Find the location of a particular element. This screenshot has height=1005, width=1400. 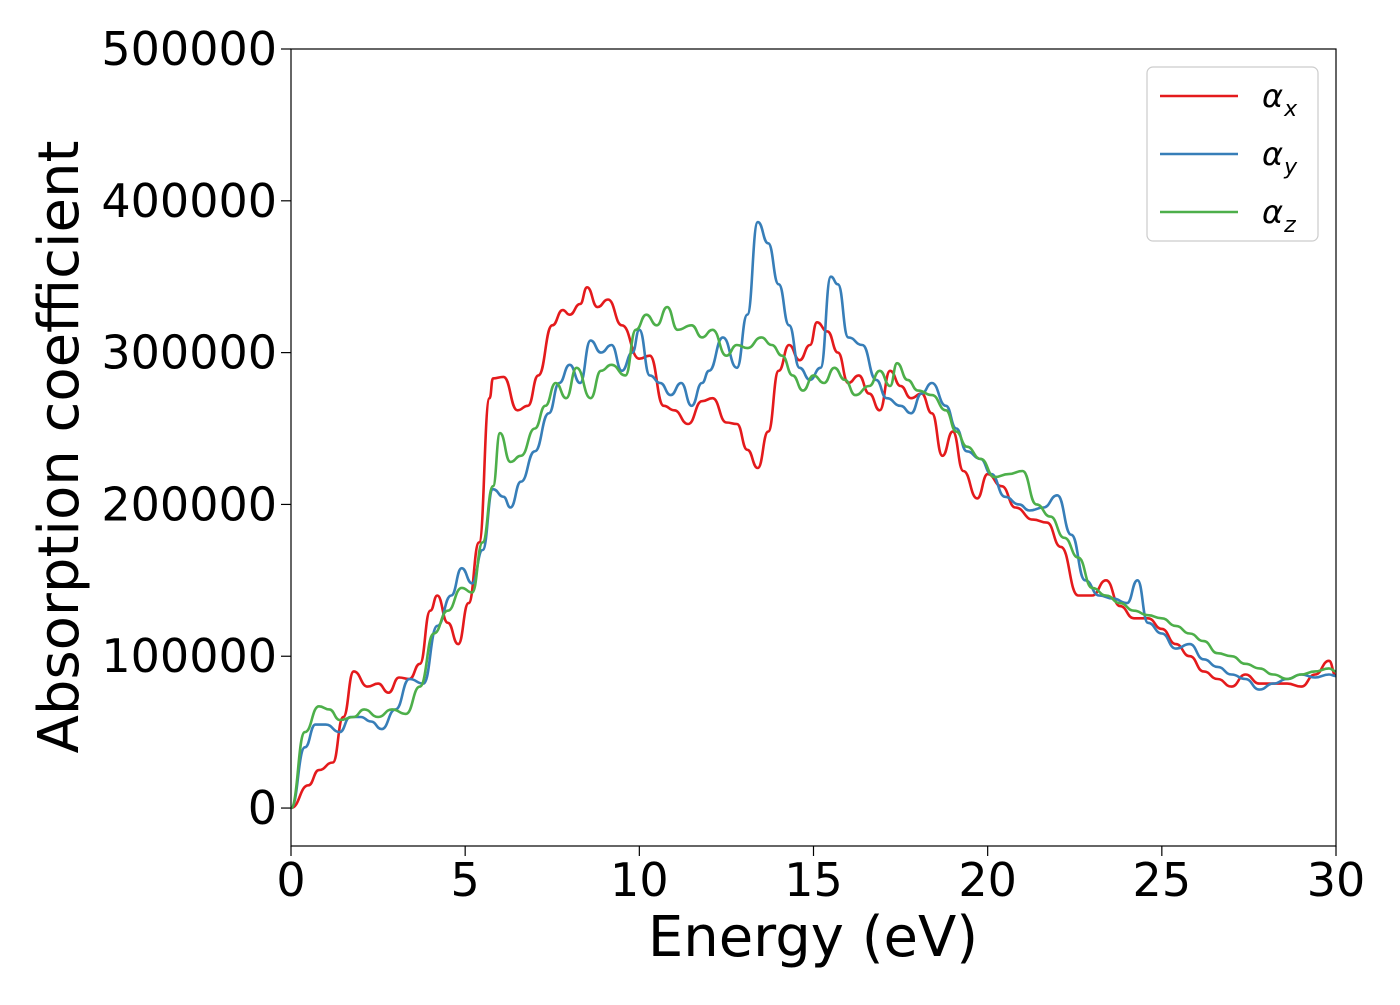

legend-label-y: αy is located at coordinates (1280, 157).